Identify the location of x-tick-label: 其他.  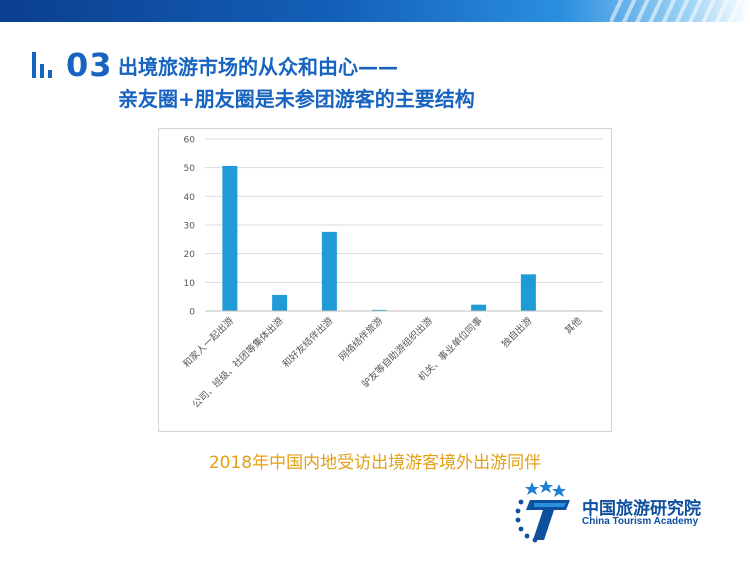
(573, 325).